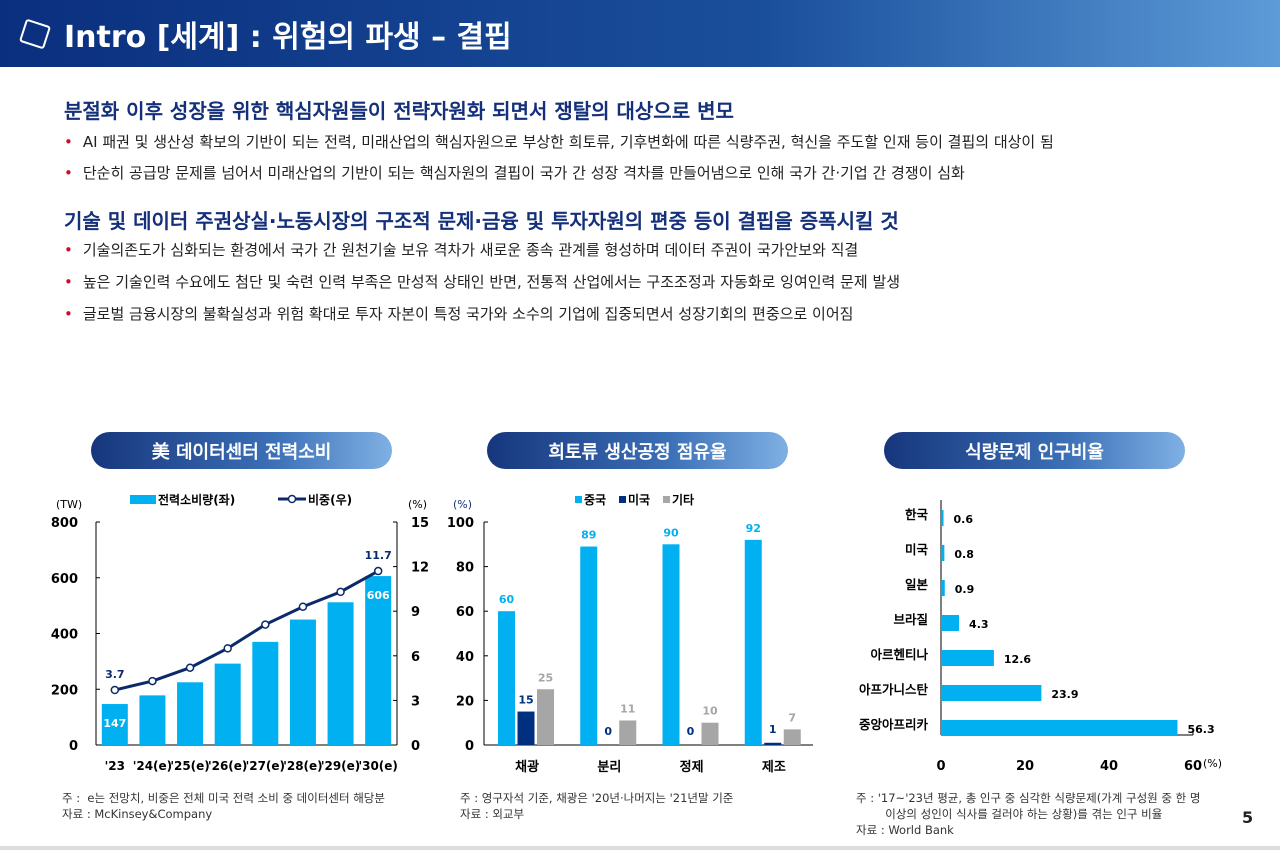 The height and width of the screenshot is (850, 1280). Describe the element at coordinates (692, 767) in the screenshot. I see `x-tick-label: 정제` at that location.